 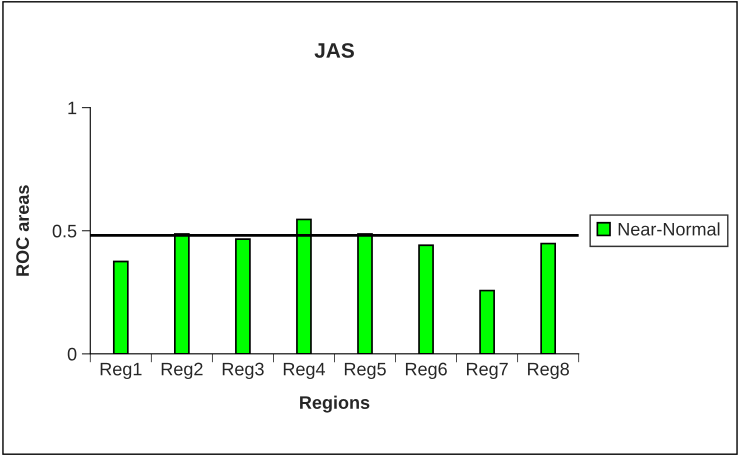 I want to click on x-tick-label: Reg7, so click(x=487, y=371).